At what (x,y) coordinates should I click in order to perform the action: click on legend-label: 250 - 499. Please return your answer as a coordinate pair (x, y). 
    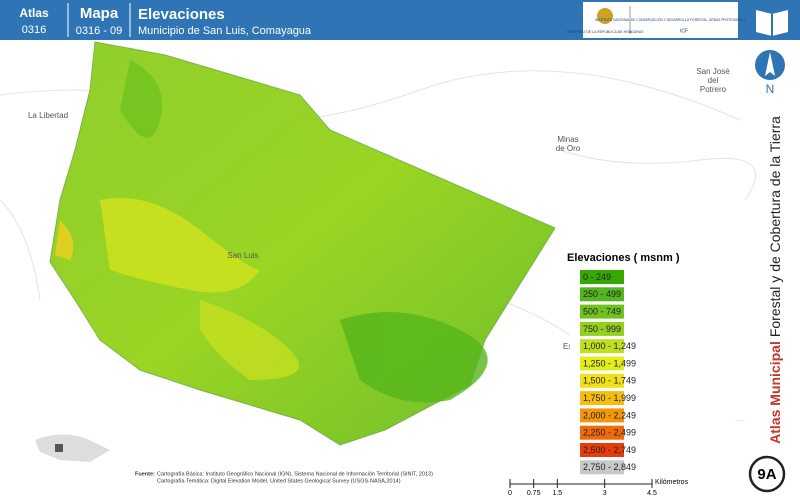
    Looking at the image, I should click on (602, 294).